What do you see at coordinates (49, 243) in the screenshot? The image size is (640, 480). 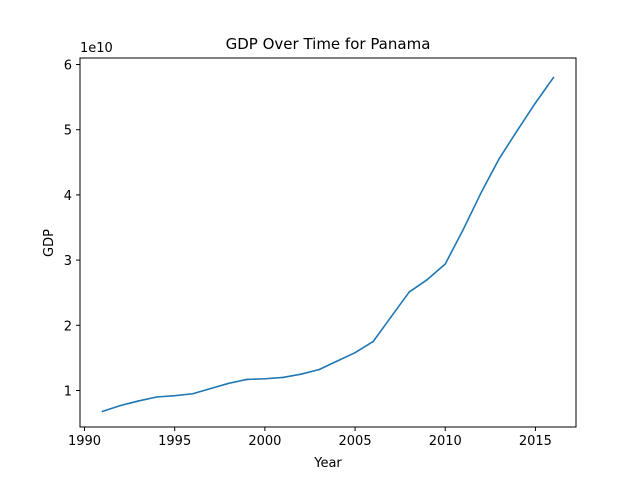 I see `y-axis-label: GDP` at bounding box center [49, 243].